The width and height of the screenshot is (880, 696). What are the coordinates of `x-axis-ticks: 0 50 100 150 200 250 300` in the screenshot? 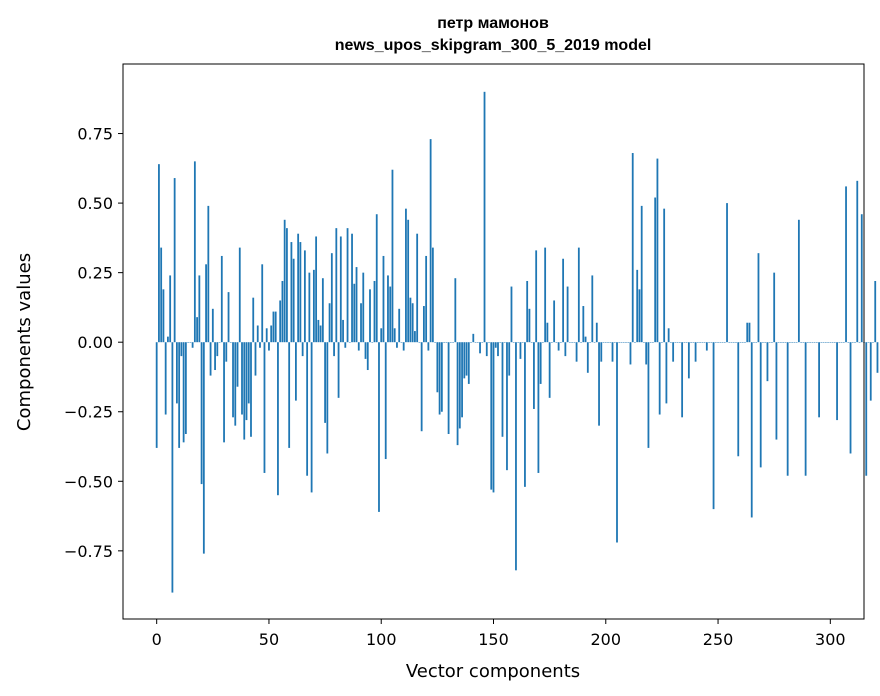 It's located at (499, 634).